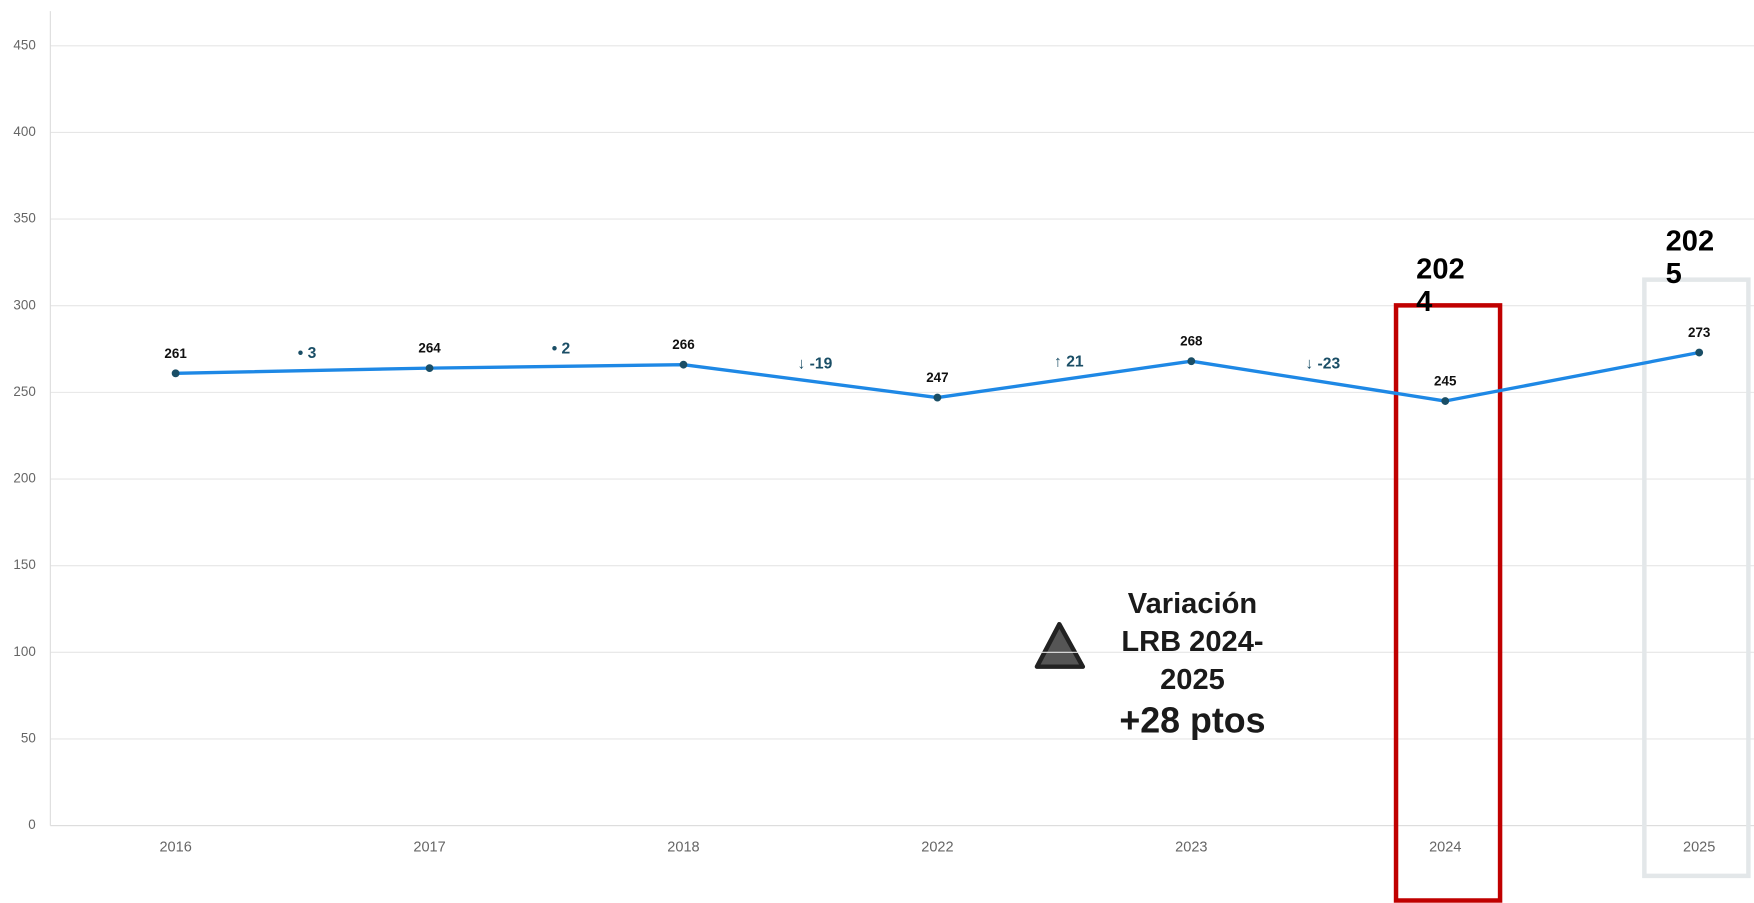 Image resolution: width=1754 pixels, height=903 pixels. I want to click on data-label: 273, so click(1699, 332).